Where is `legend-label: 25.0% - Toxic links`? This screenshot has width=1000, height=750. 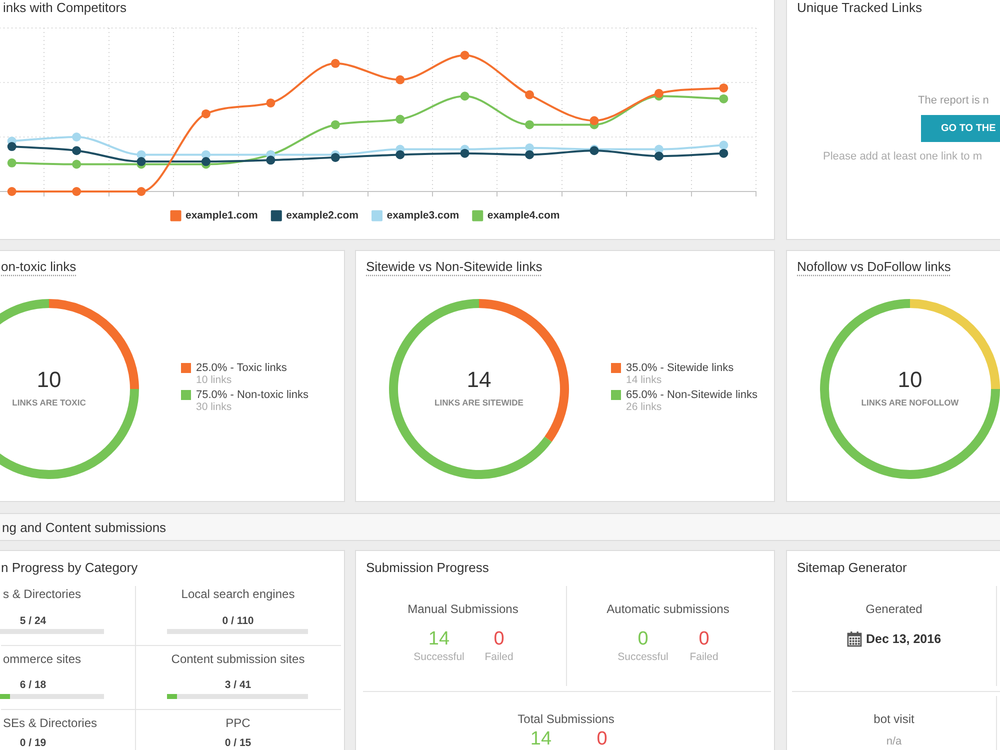 legend-label: 25.0% - Toxic links is located at coordinates (242, 368).